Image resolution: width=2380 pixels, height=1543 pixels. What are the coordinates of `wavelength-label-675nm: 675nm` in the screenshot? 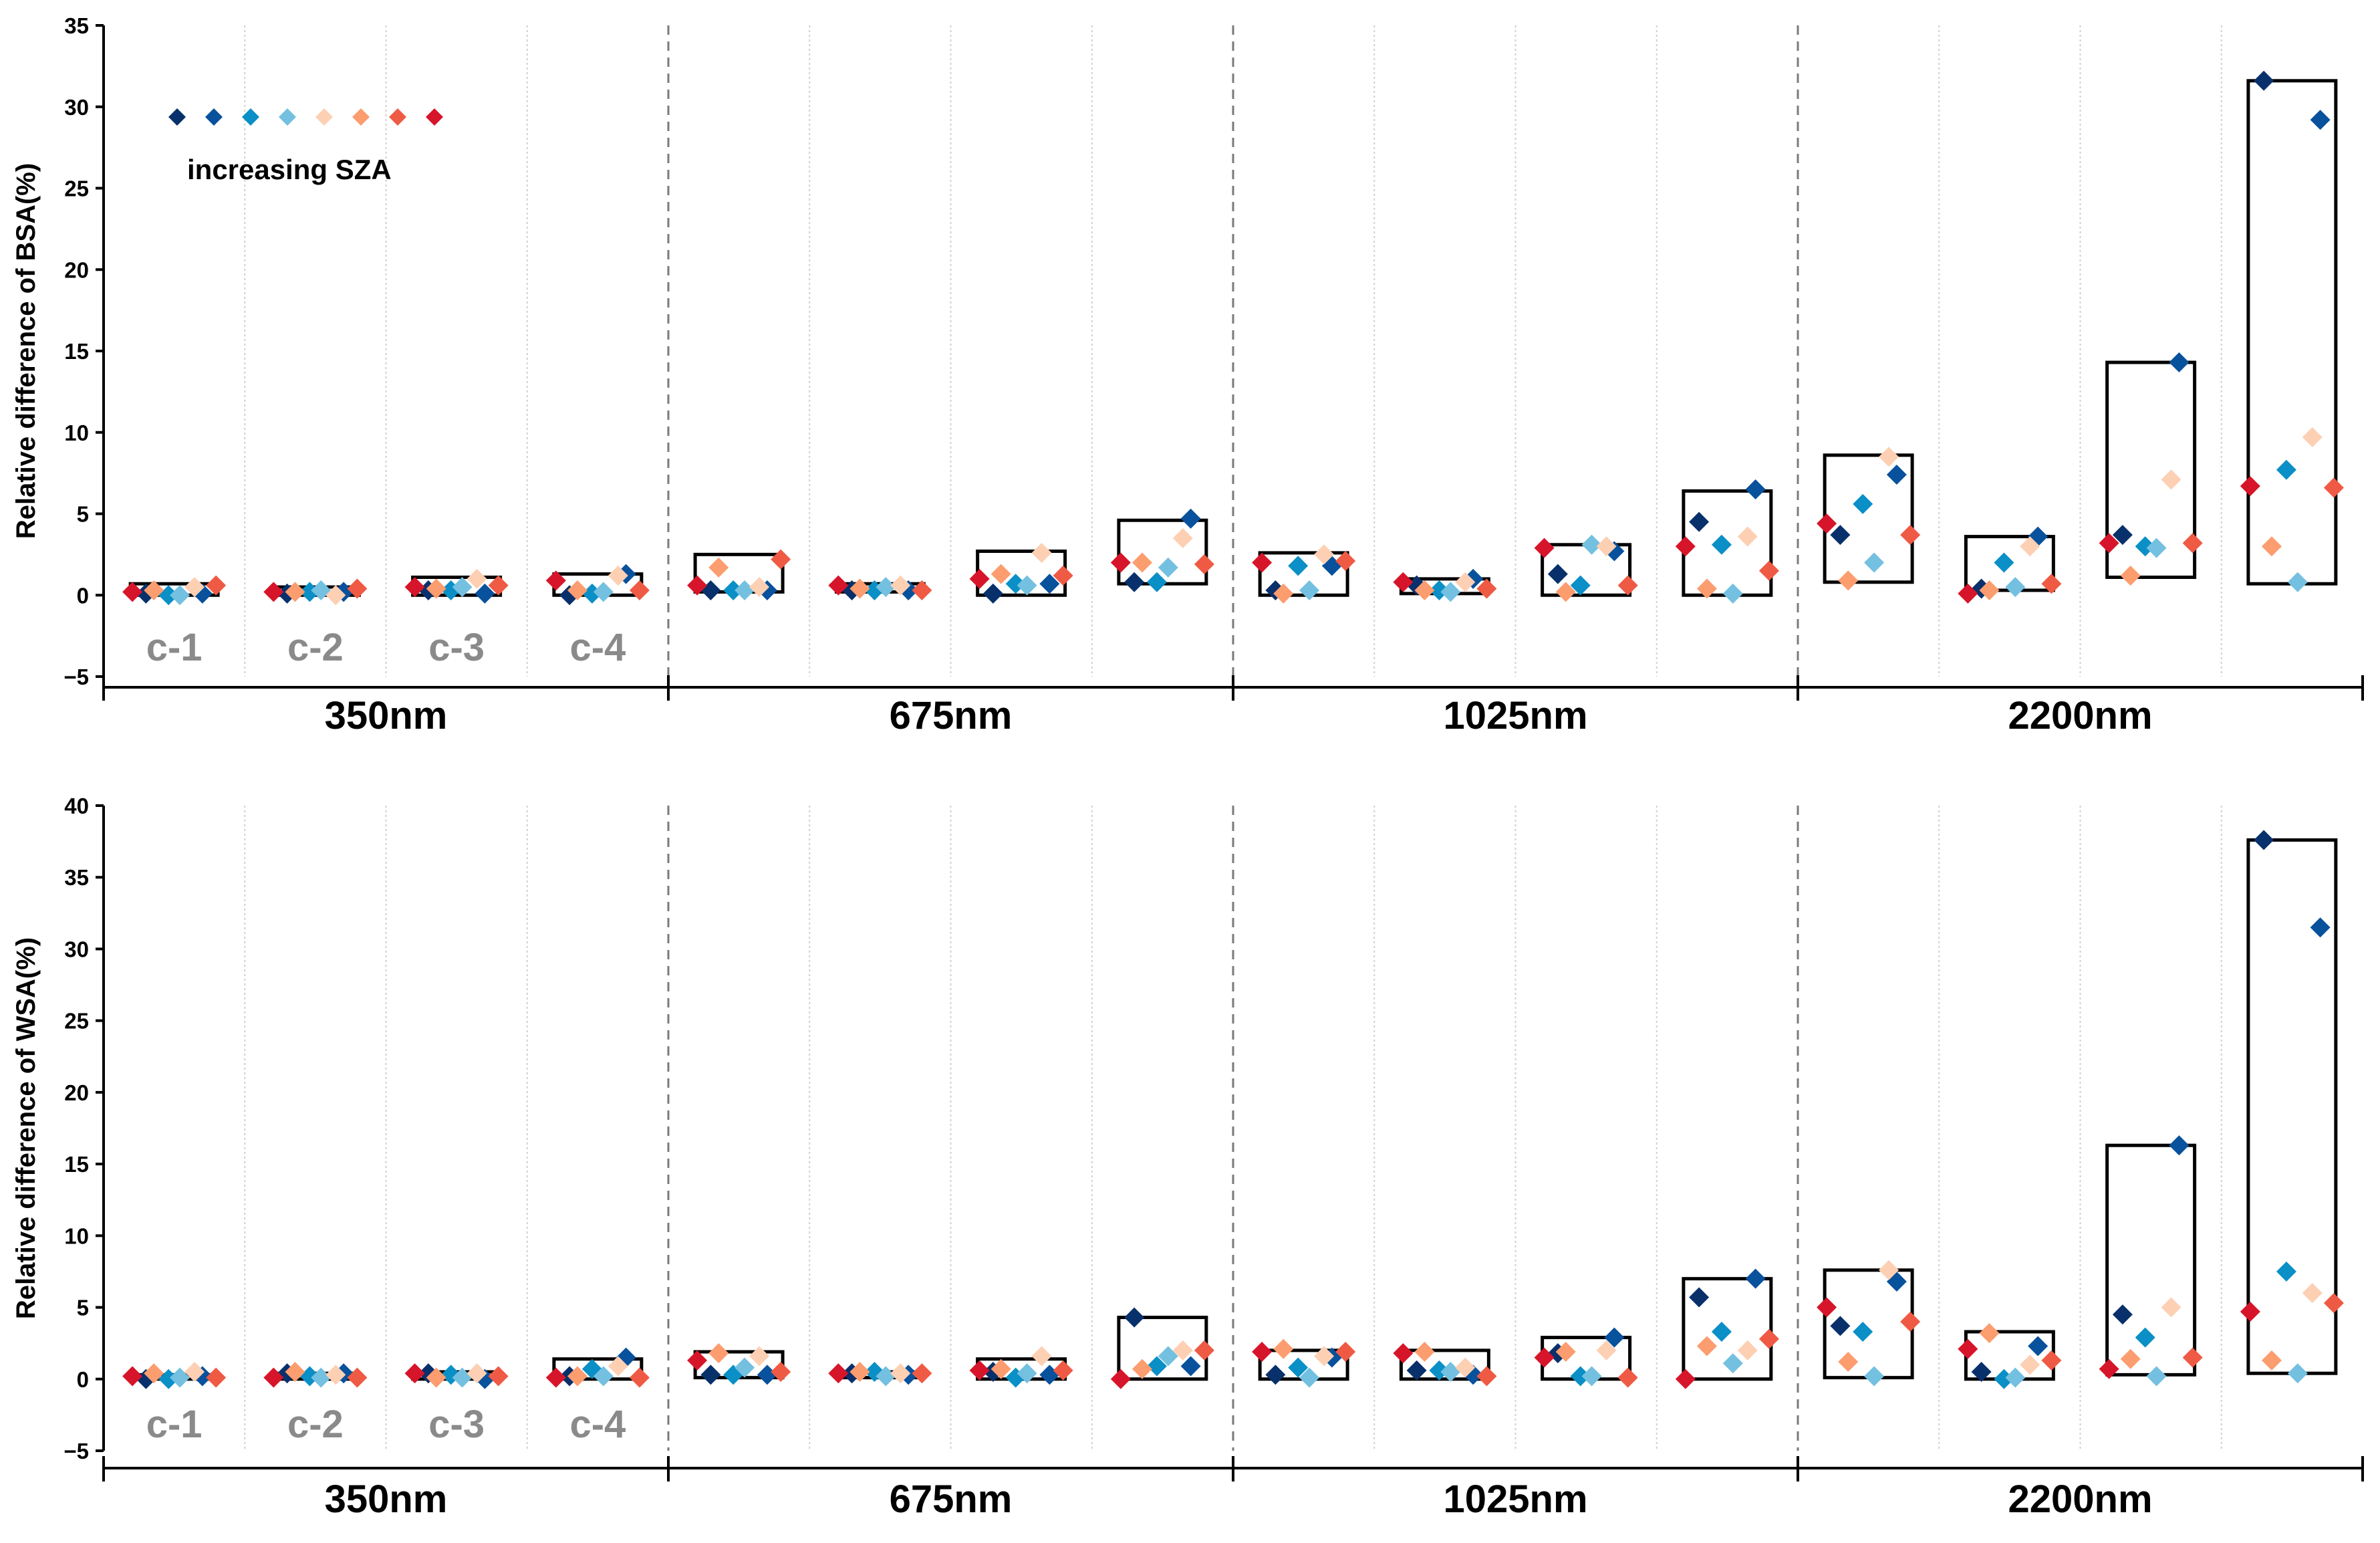 It's located at (951, 1499).